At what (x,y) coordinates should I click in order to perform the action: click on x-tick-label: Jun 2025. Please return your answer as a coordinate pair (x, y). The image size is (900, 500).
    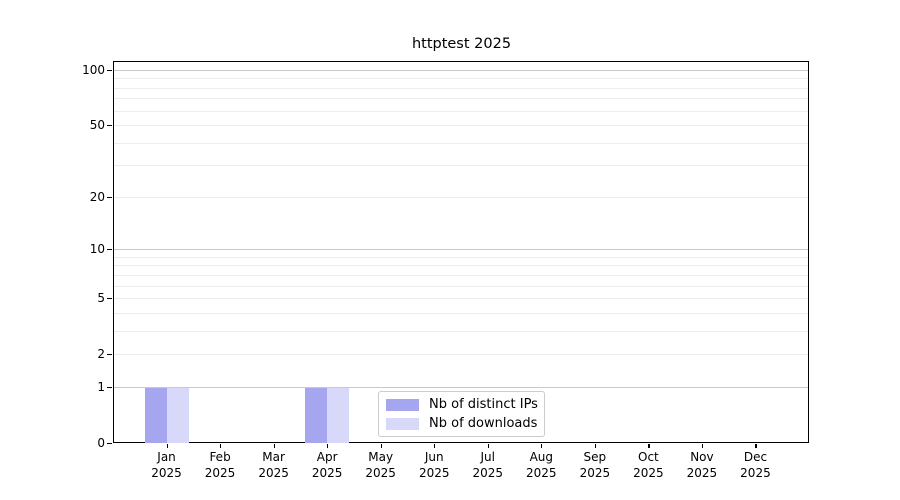
    Looking at the image, I should click on (434, 465).